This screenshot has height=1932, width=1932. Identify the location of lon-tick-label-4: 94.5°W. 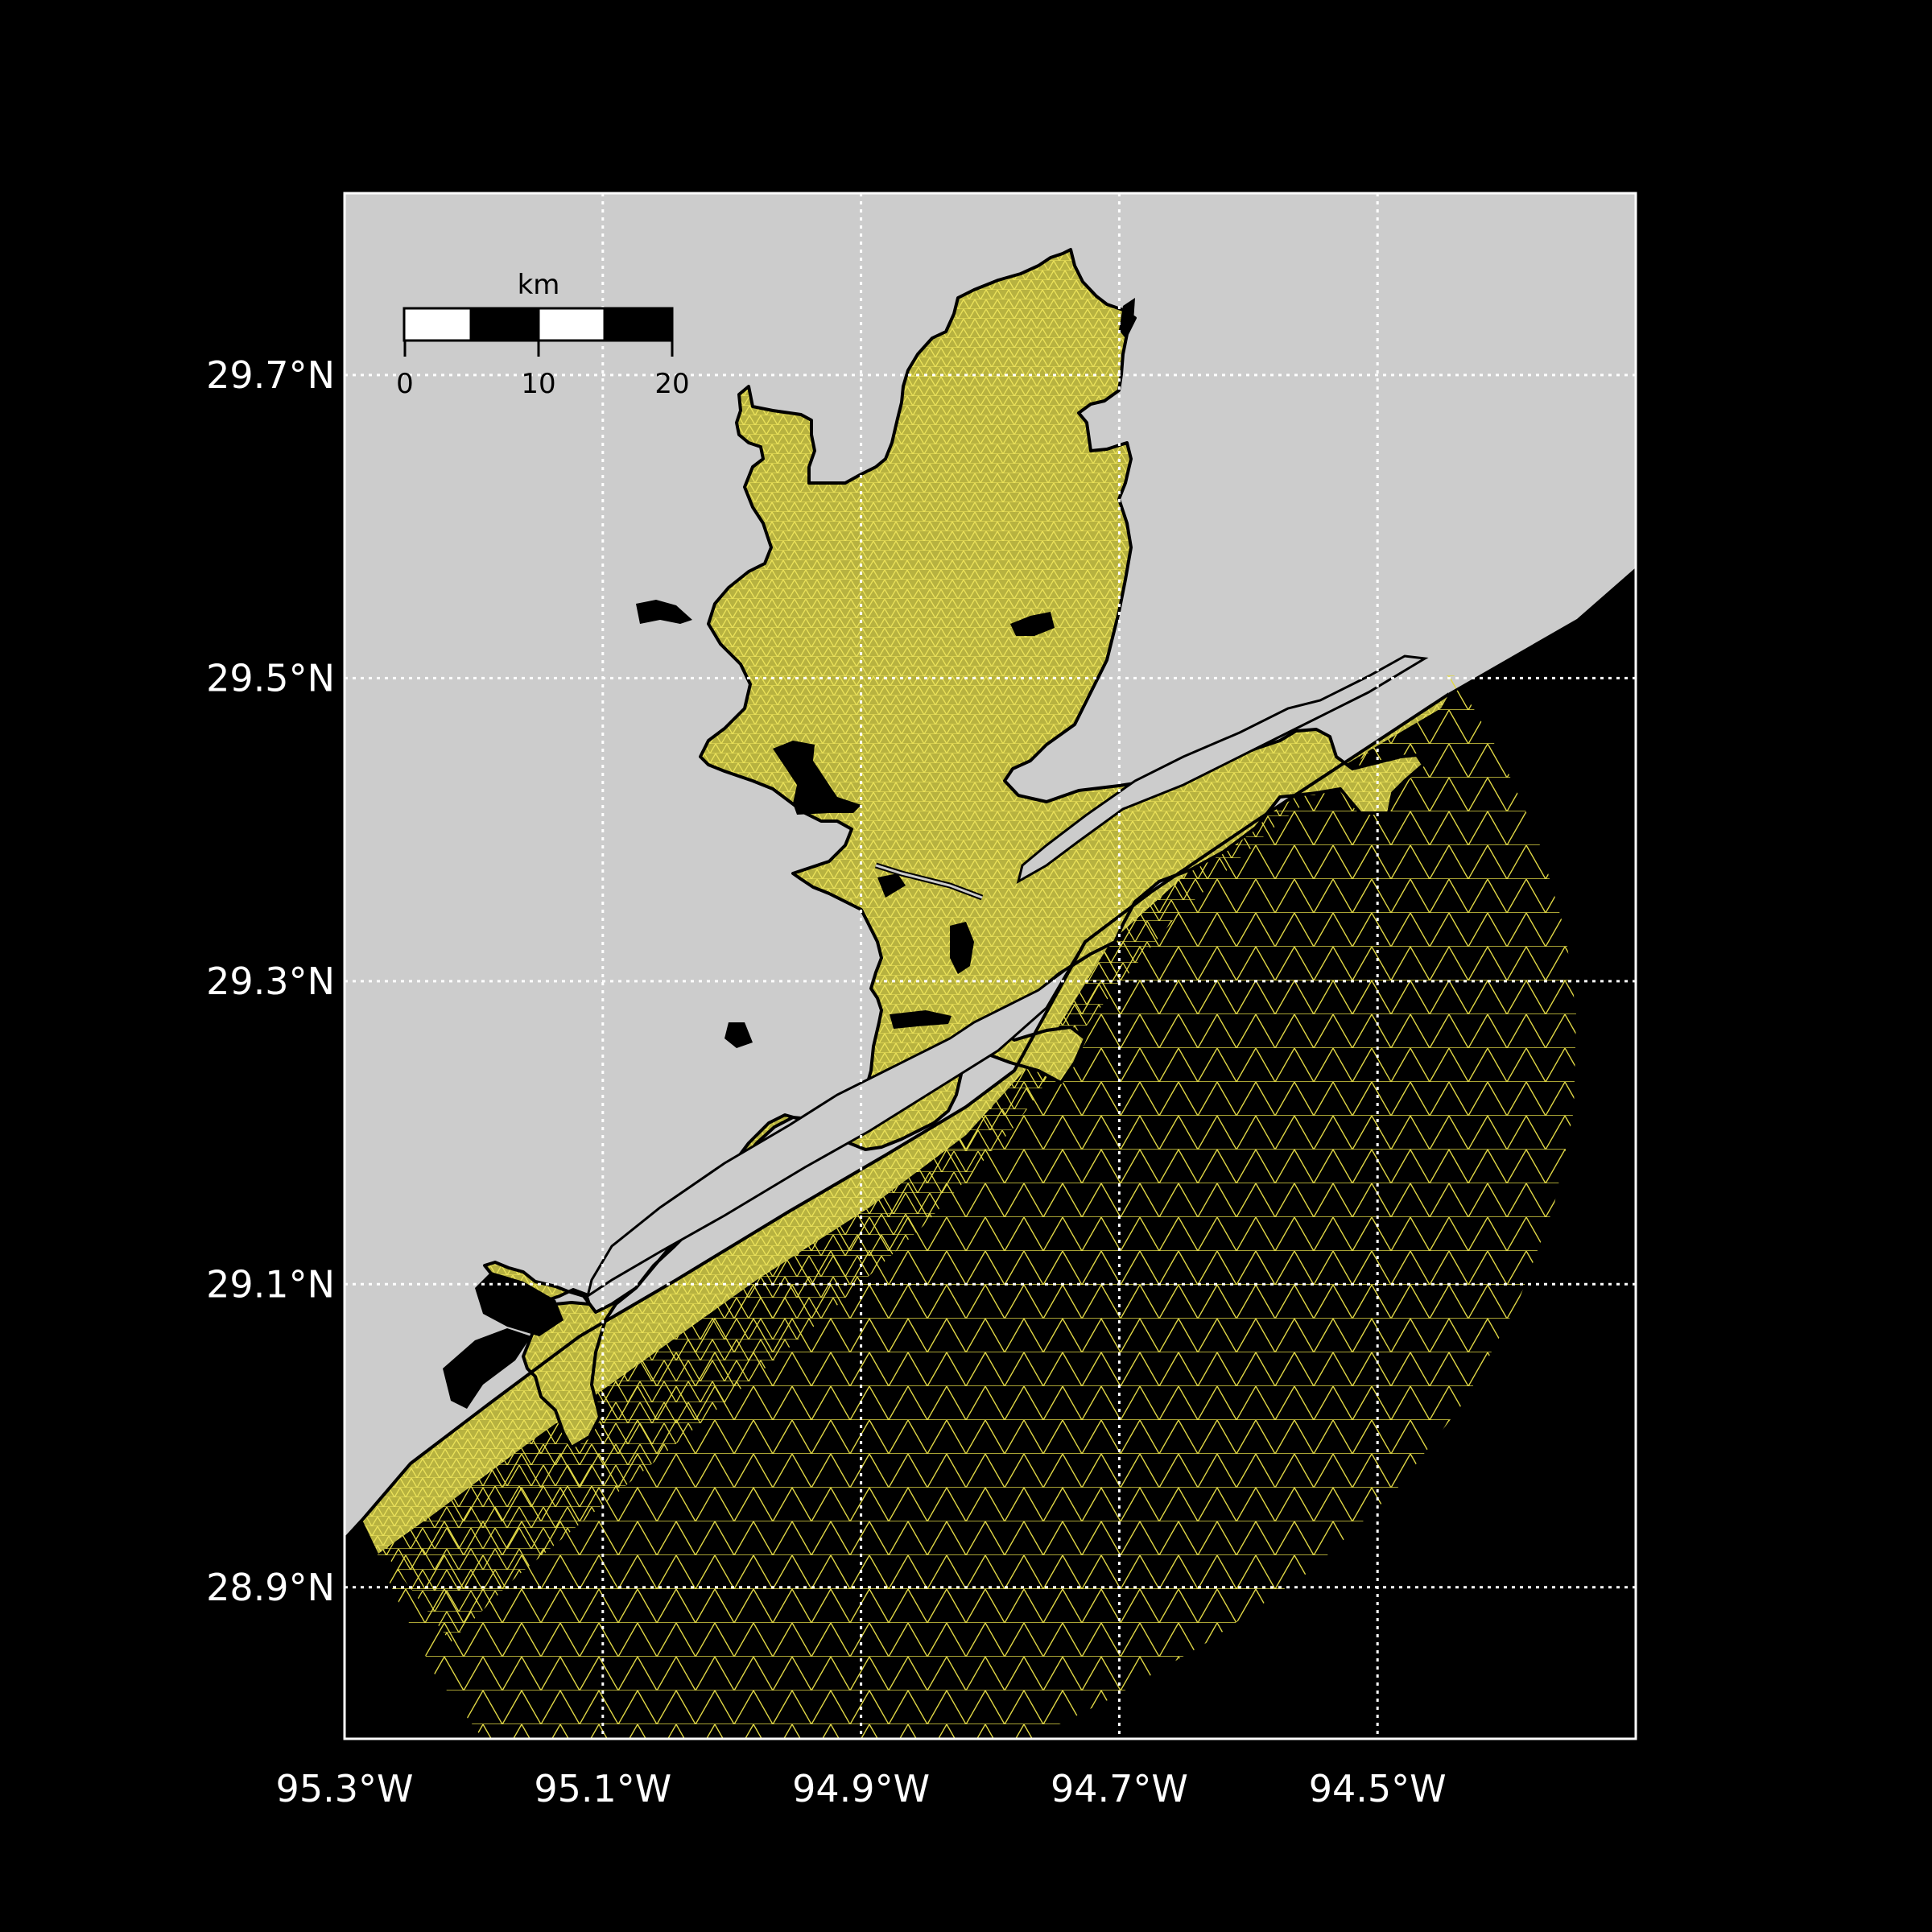
(1378, 1788).